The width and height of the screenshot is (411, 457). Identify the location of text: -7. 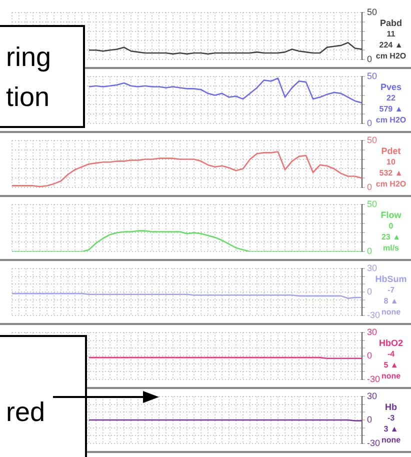
(391, 290).